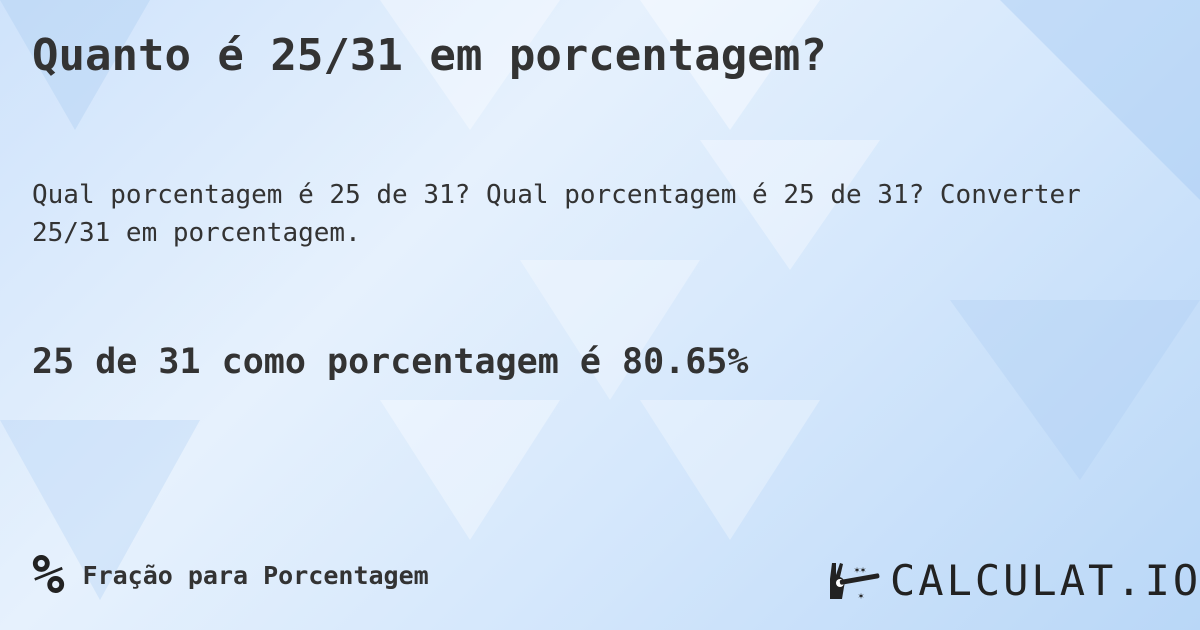 Image resolution: width=1200 pixels, height=630 pixels. I want to click on category-link: % Fração para Porcentagem, so click(230, 575).